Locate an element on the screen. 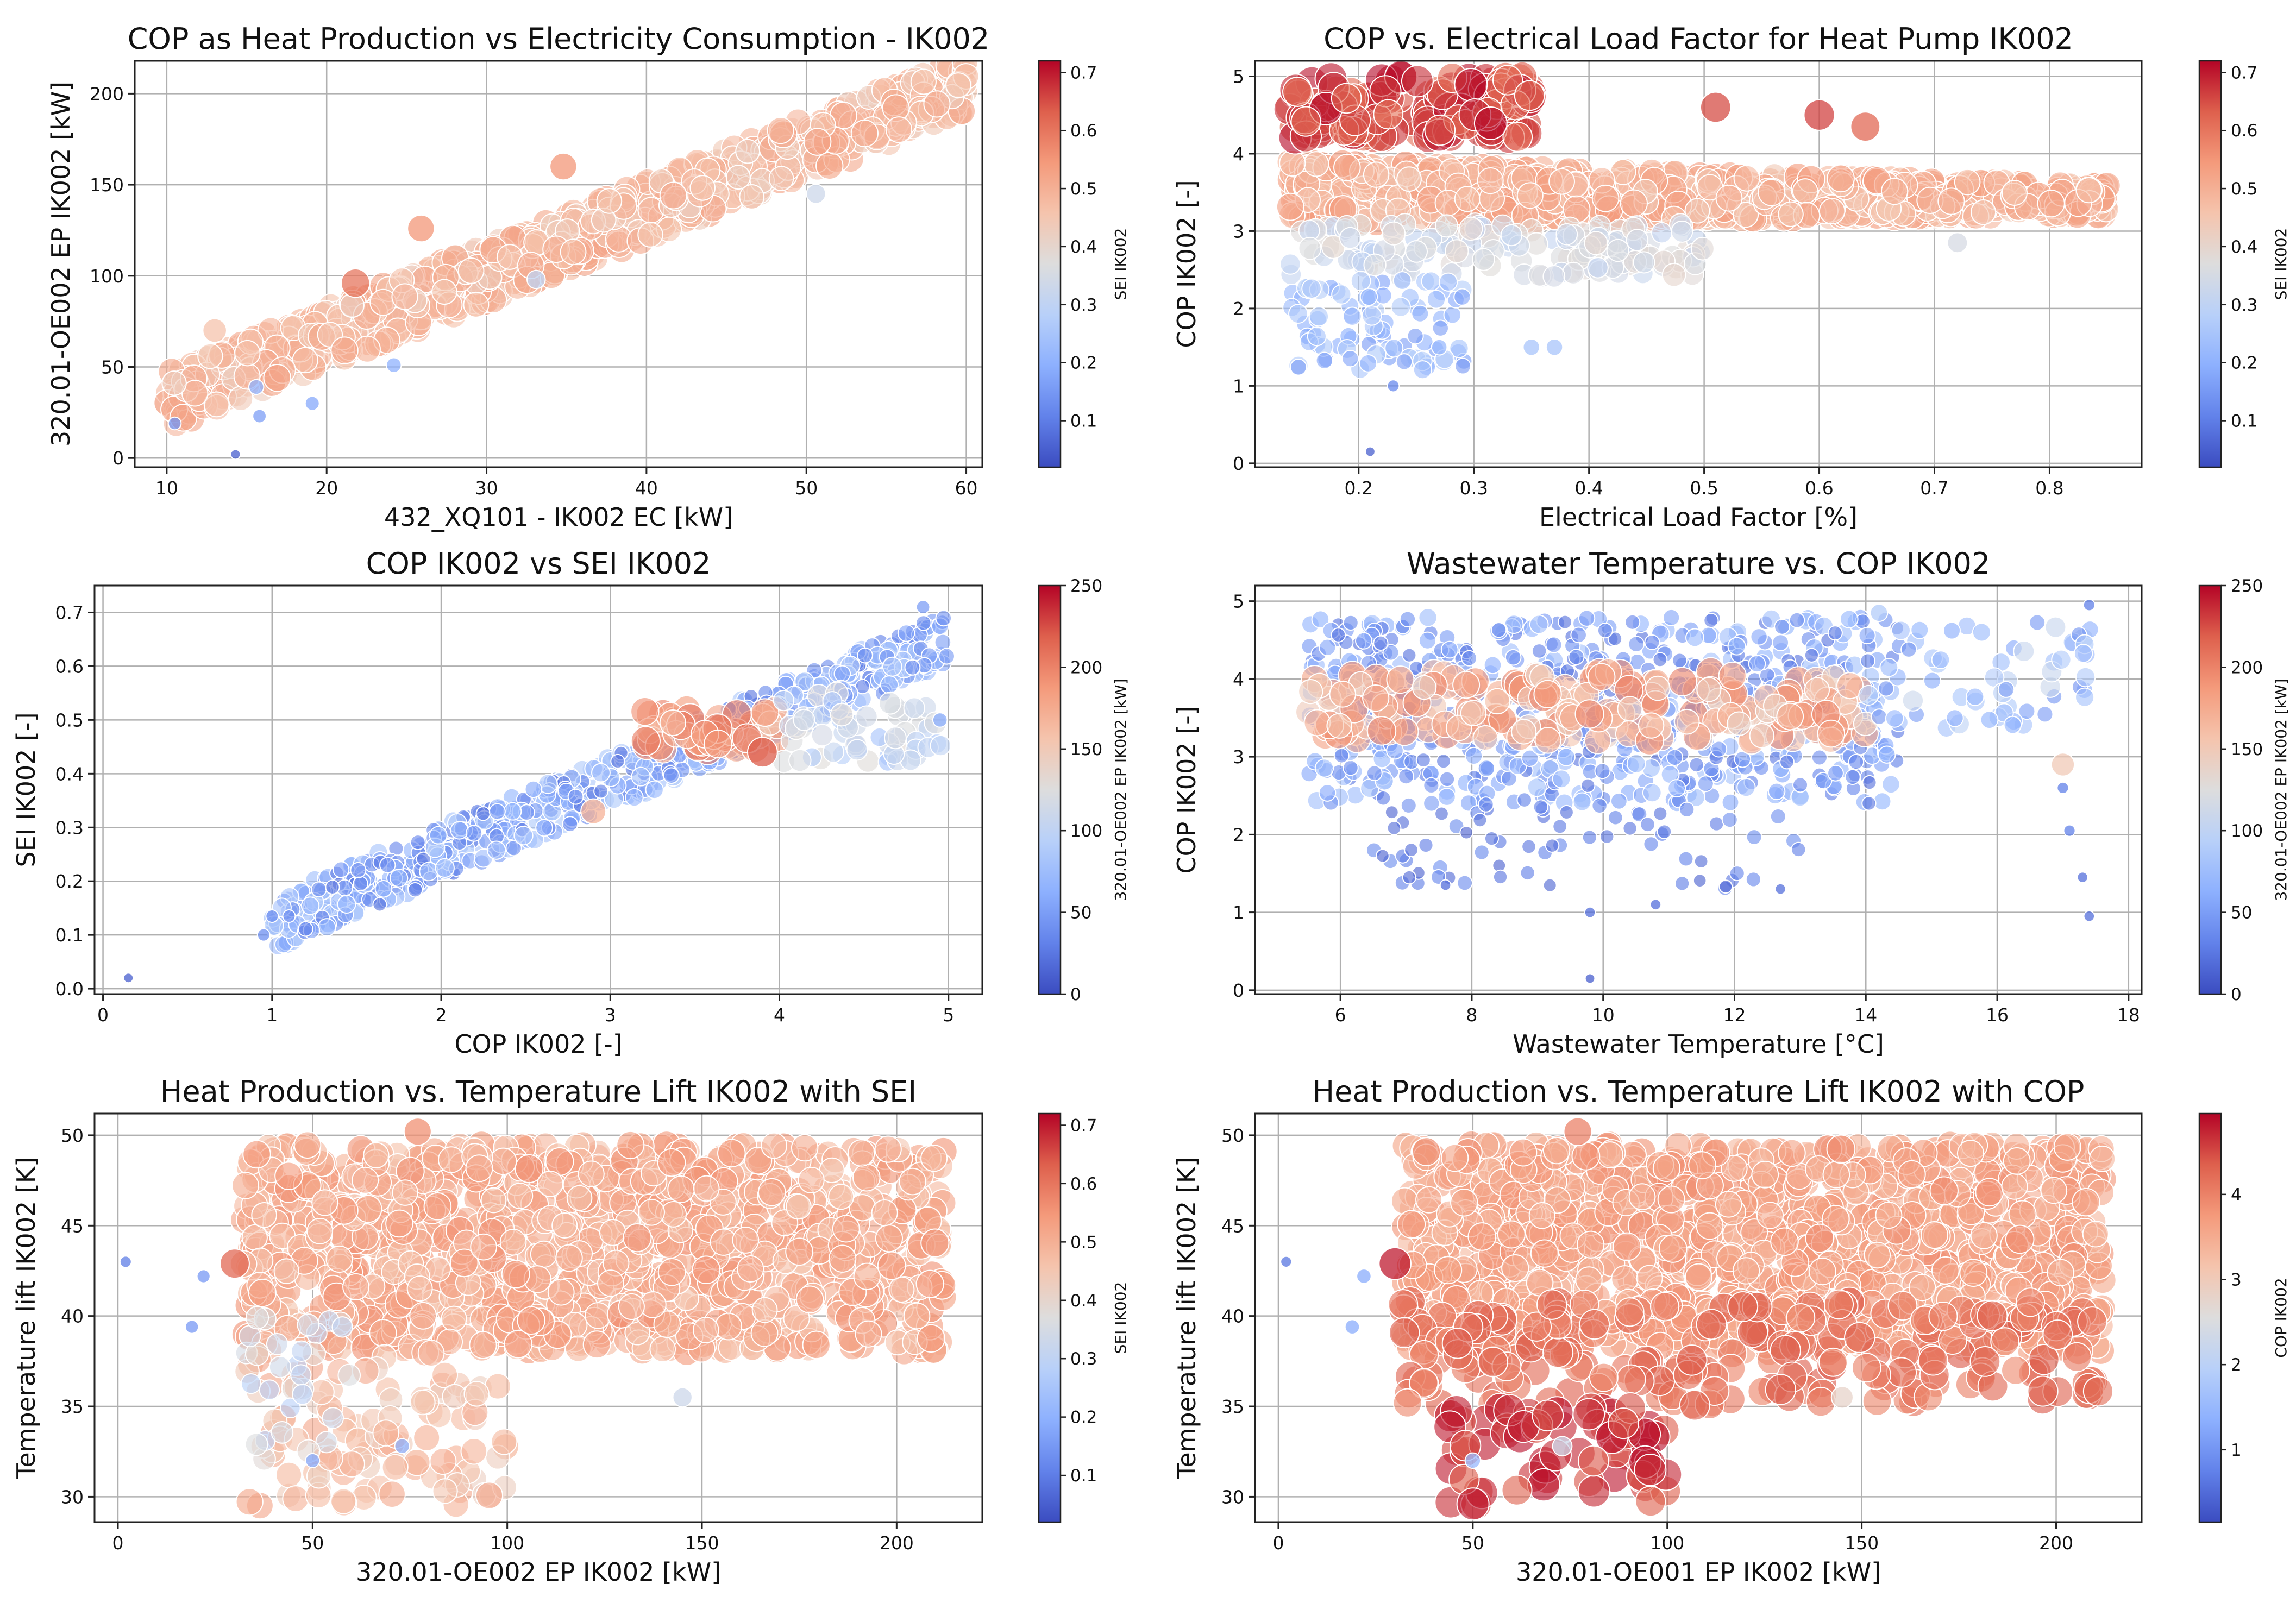 The image size is (2296, 1603). colorbar-tick-label: 0.5 is located at coordinates (1083, 189).